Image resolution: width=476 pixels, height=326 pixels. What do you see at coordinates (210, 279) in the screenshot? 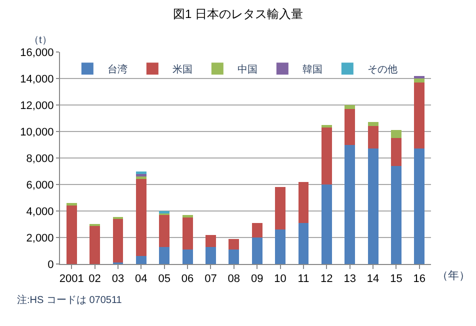
I see `x-tick-label: 07` at bounding box center [210, 279].